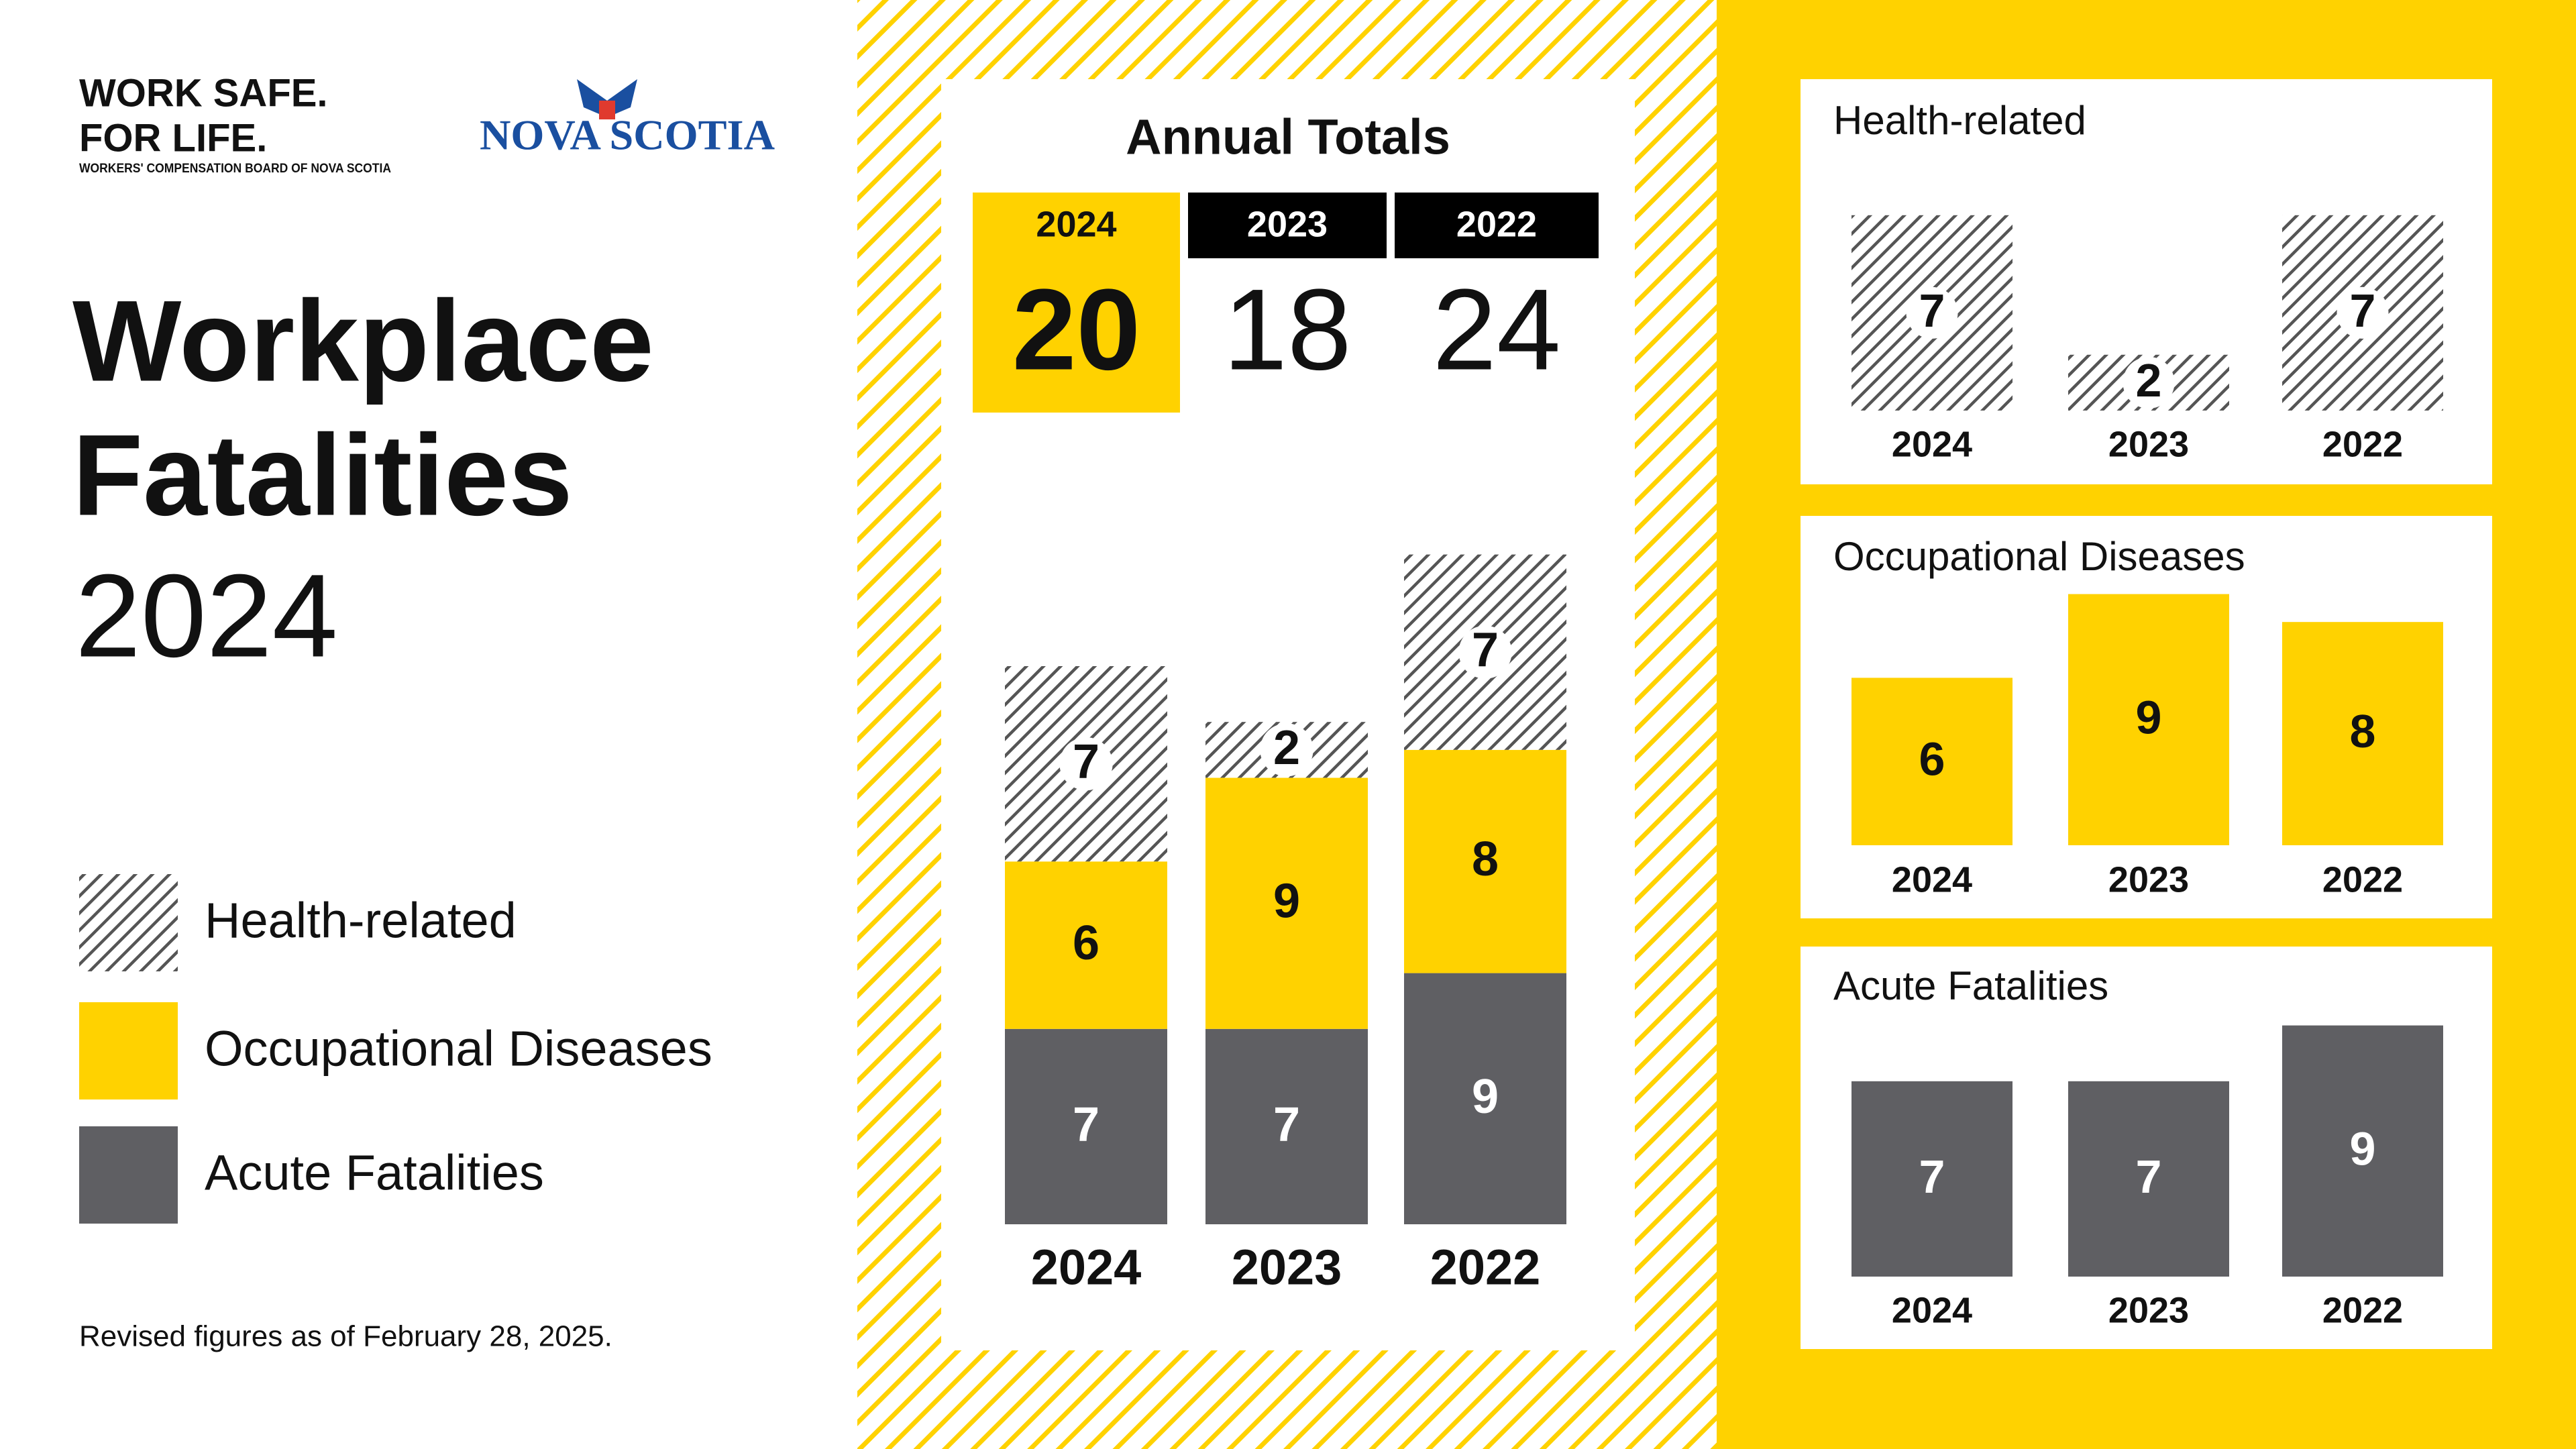  I want to click on legend-label: Acute Fatalities, so click(374, 1173).